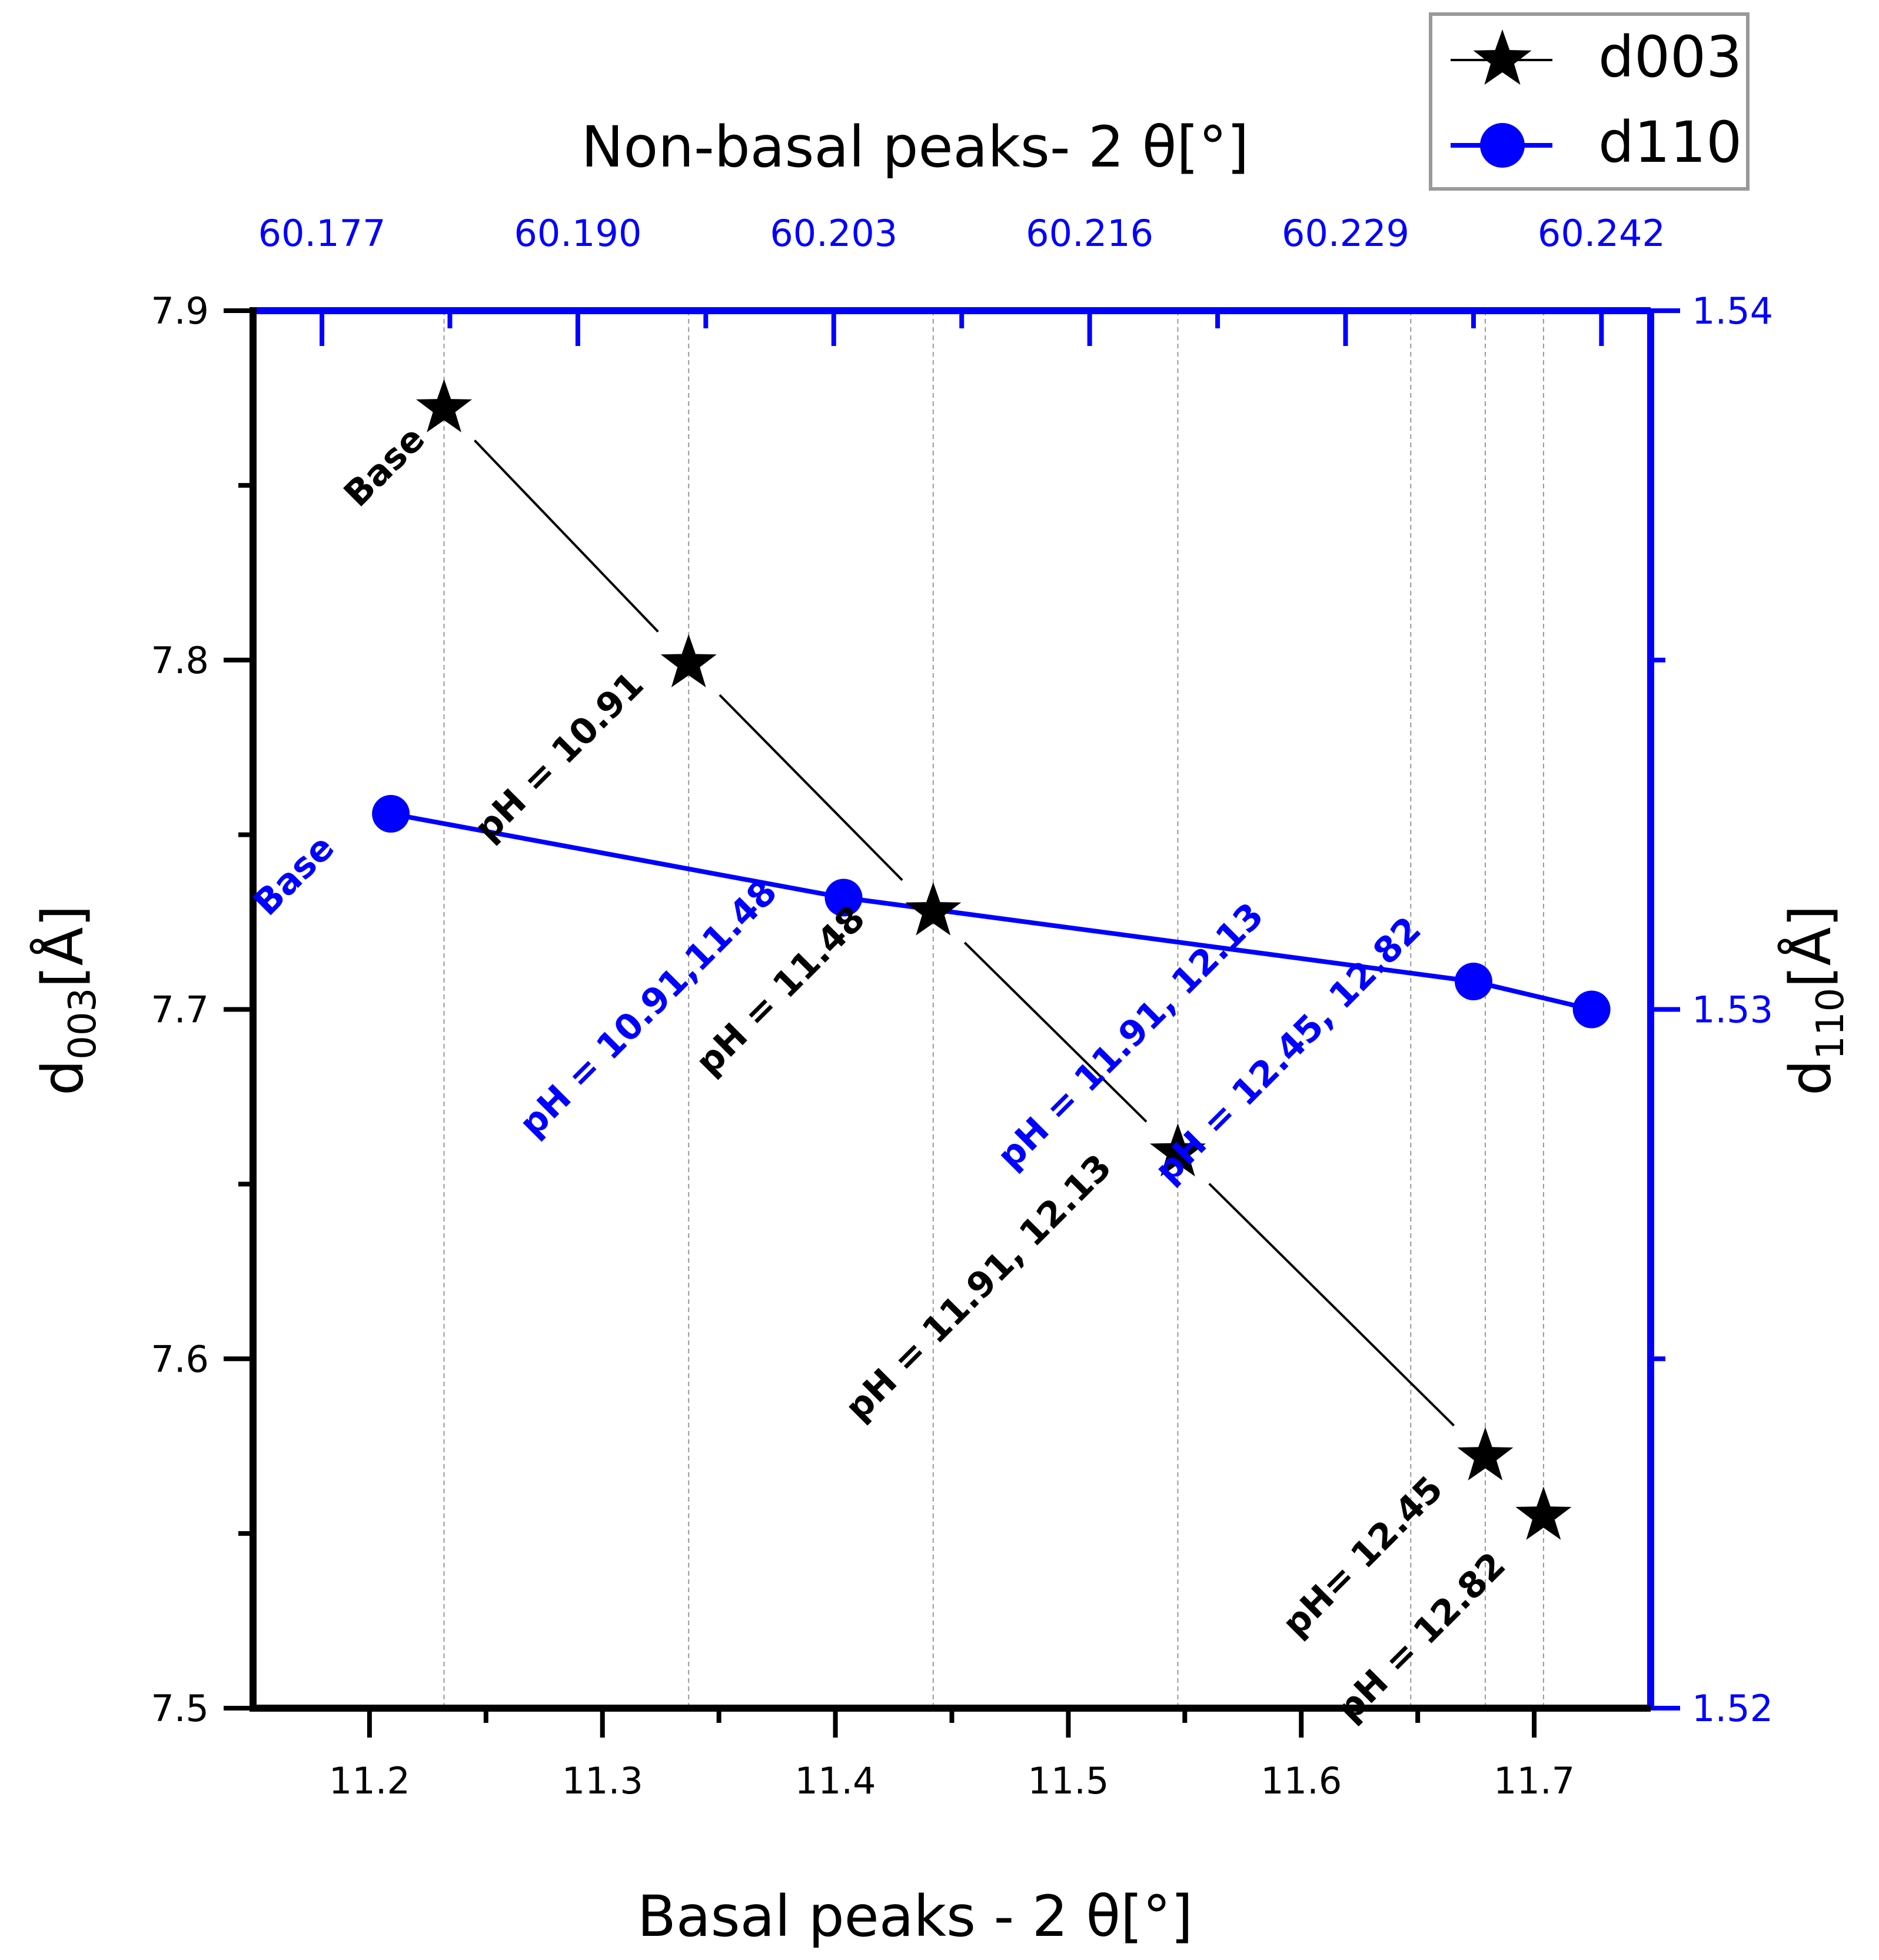 The image size is (1879, 1960). I want to click on bottom-tick-label-2: 11.4, so click(835, 1780).